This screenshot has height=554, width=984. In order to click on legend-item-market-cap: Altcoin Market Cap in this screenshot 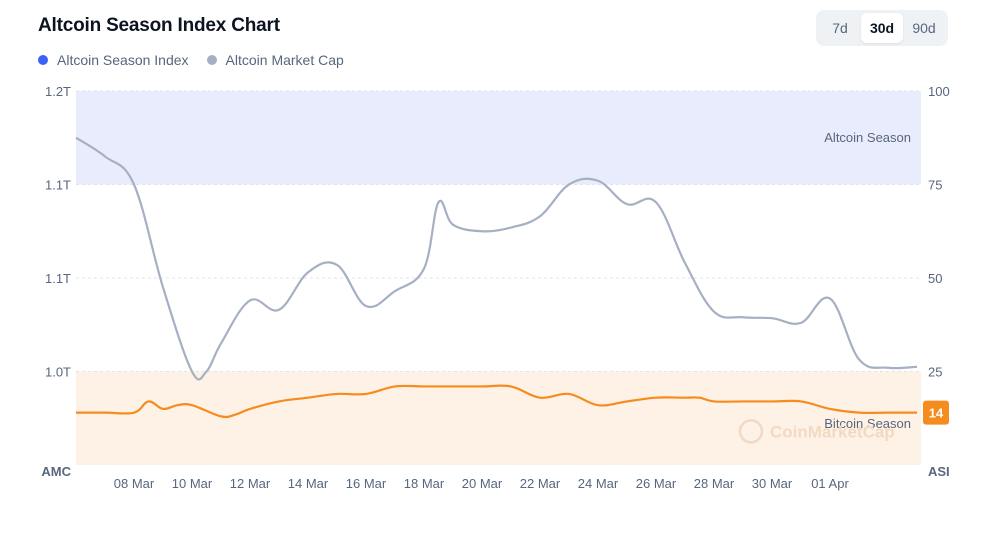, I will do `click(275, 60)`.